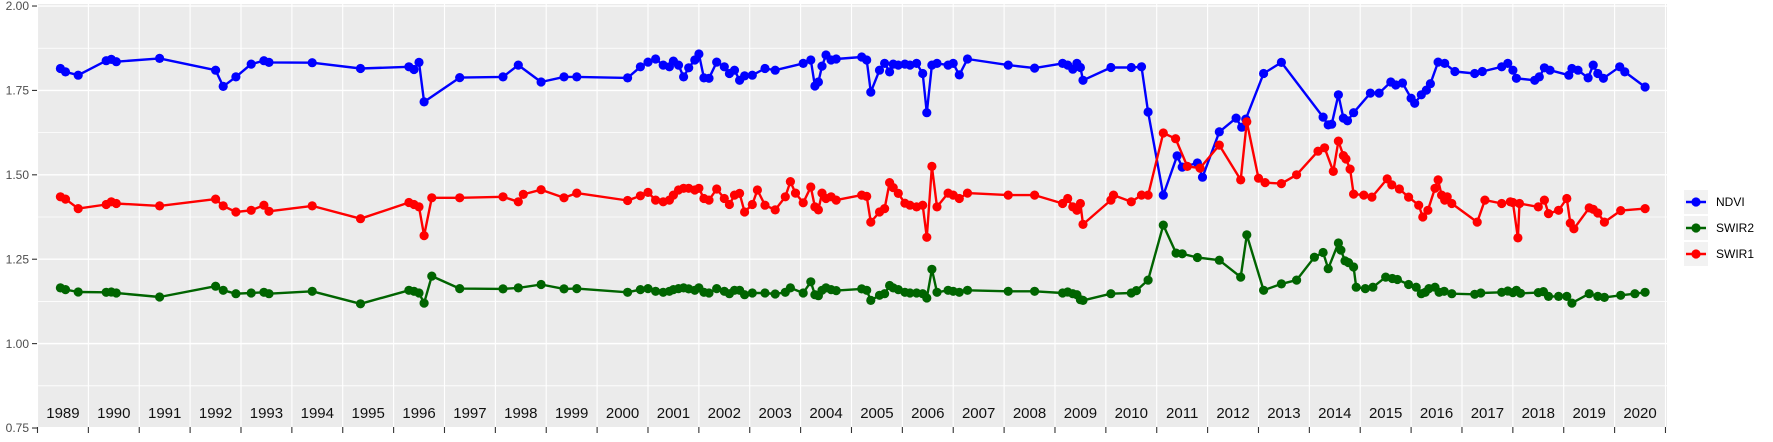 This screenshot has height=442, width=1773. Describe the element at coordinates (1588, 413) in the screenshot. I see `x-tick-label: 2019` at that location.